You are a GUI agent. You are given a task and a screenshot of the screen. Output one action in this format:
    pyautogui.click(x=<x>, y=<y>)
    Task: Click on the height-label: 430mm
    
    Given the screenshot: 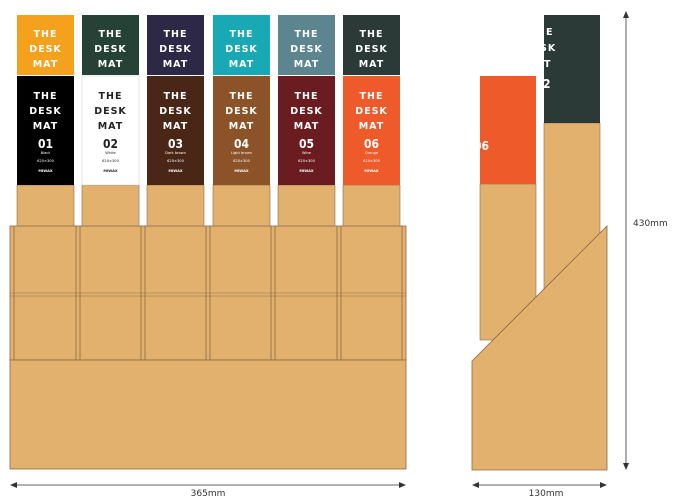 What is the action you would take?
    pyautogui.click(x=650, y=224)
    